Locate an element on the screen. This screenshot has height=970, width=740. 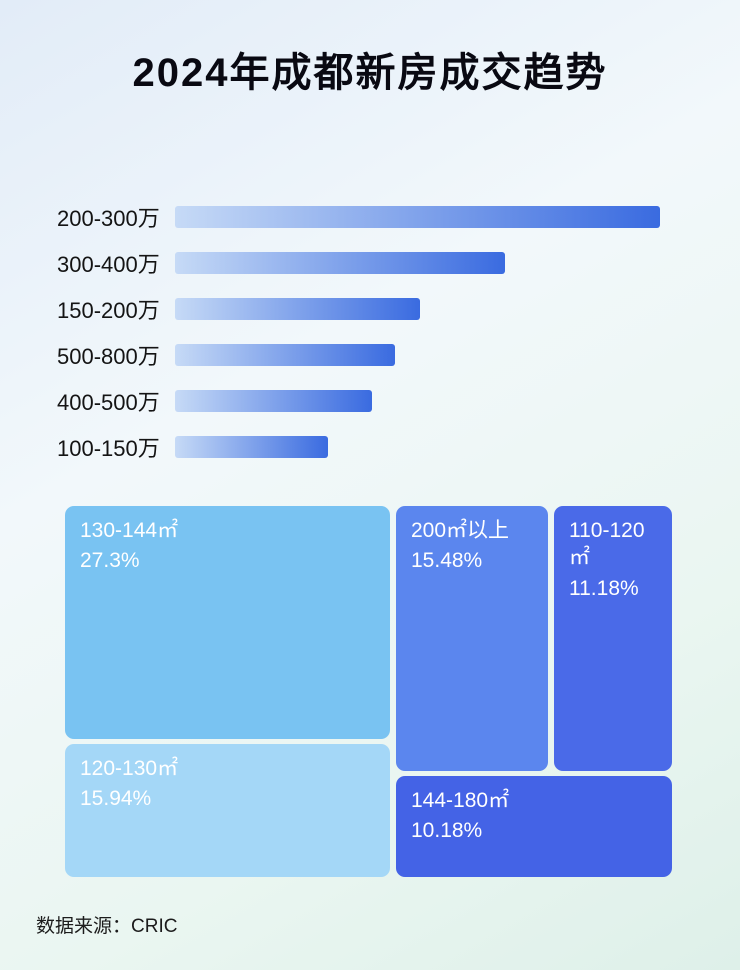
bar-category-label: 100-150万 is located at coordinates (108, 448).